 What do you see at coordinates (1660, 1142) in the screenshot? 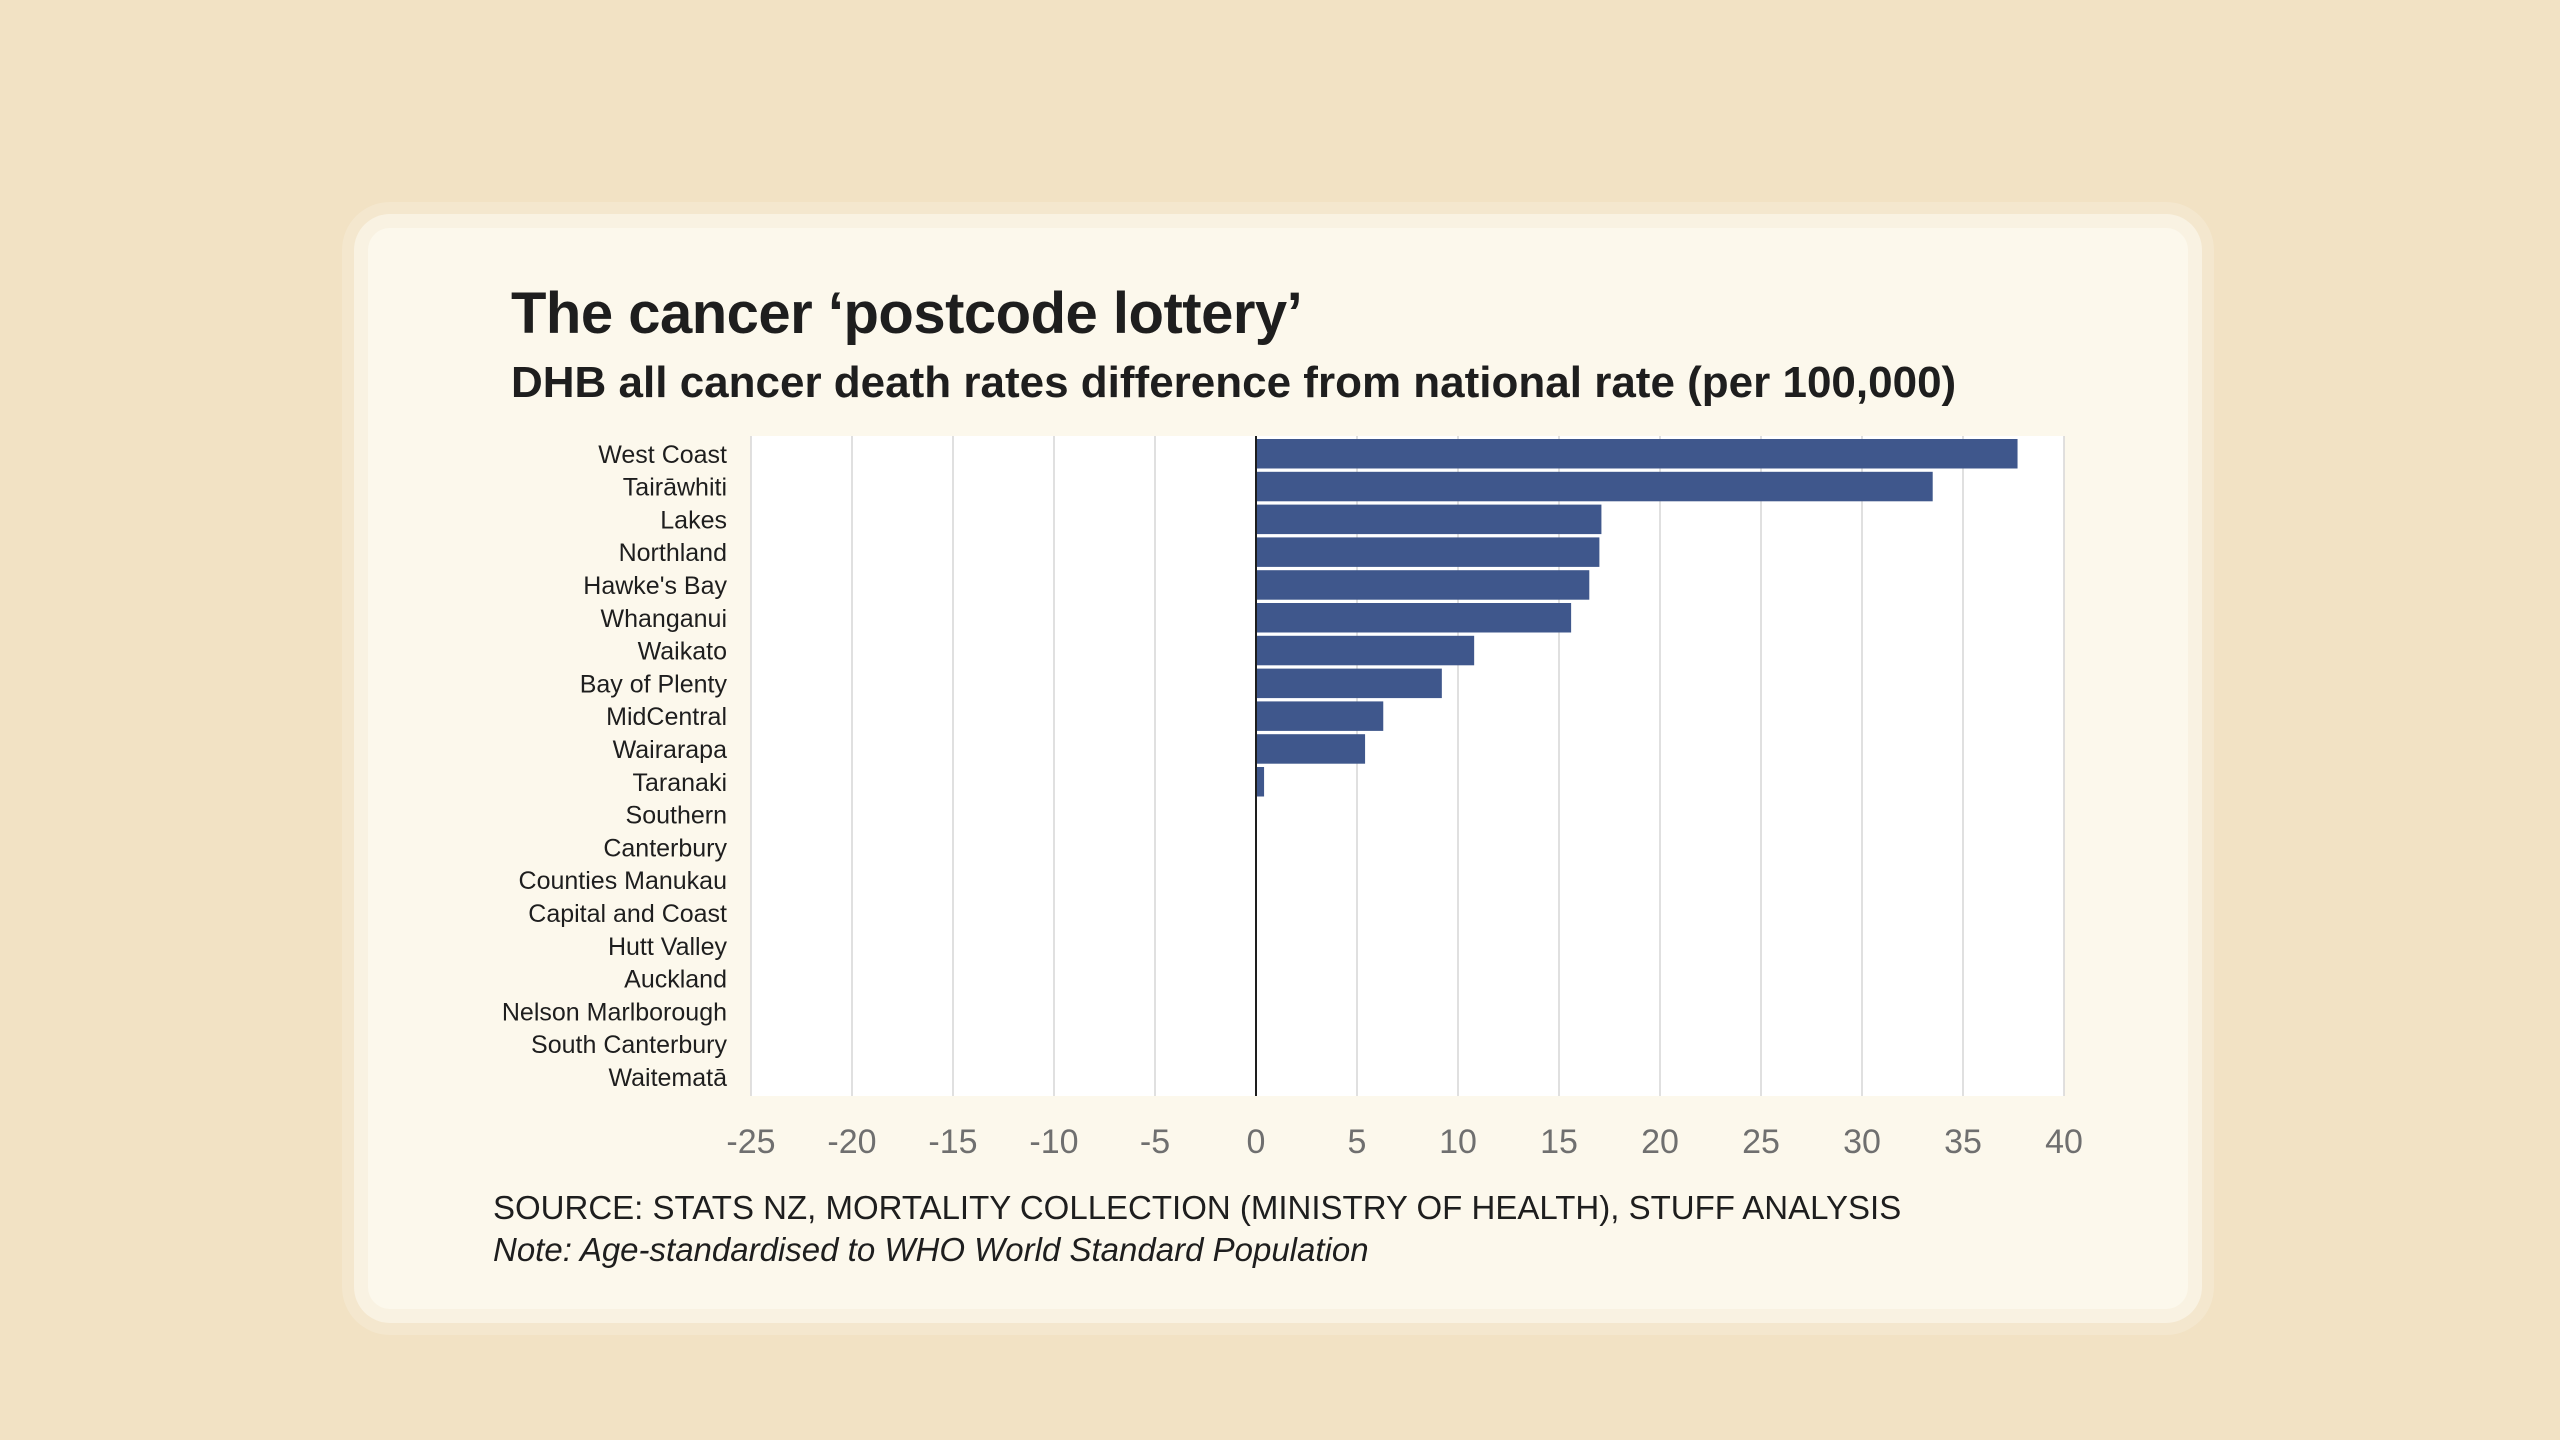
I see `x-tick-label: 20` at bounding box center [1660, 1142].